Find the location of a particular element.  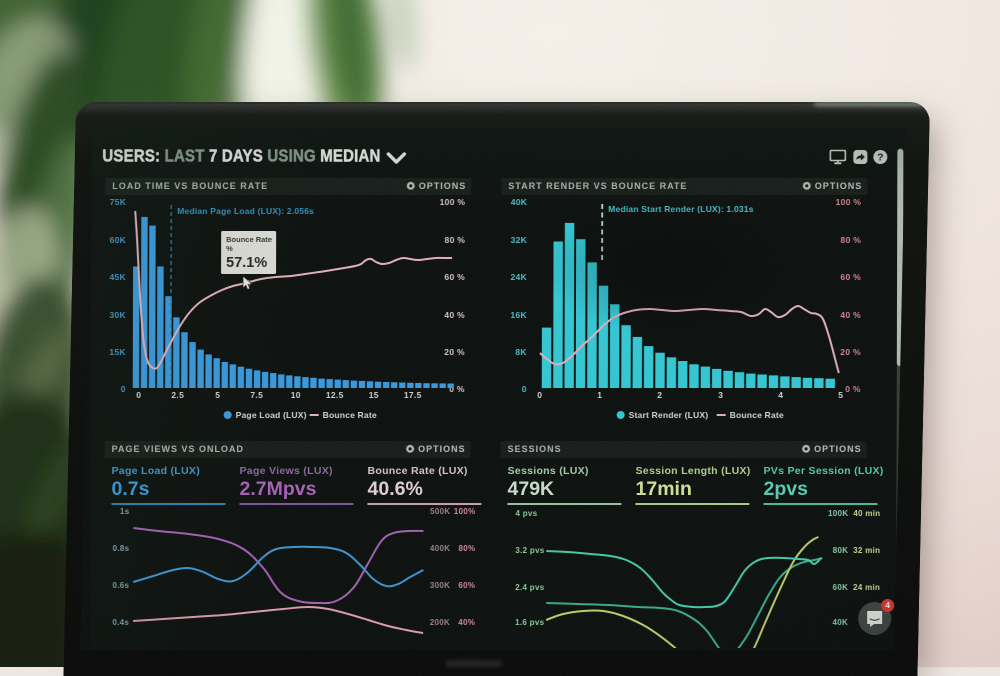

svg-text: 32K is located at coordinates (519, 240).